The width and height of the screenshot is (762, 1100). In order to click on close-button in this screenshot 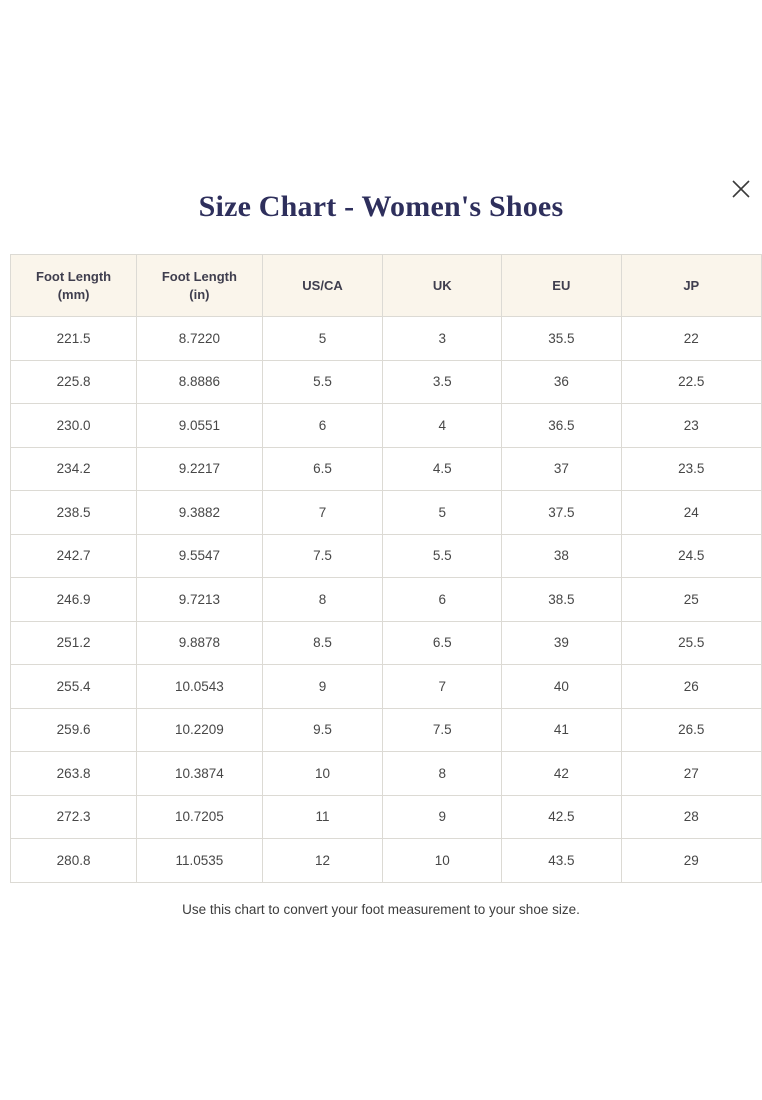, I will do `click(741, 189)`.